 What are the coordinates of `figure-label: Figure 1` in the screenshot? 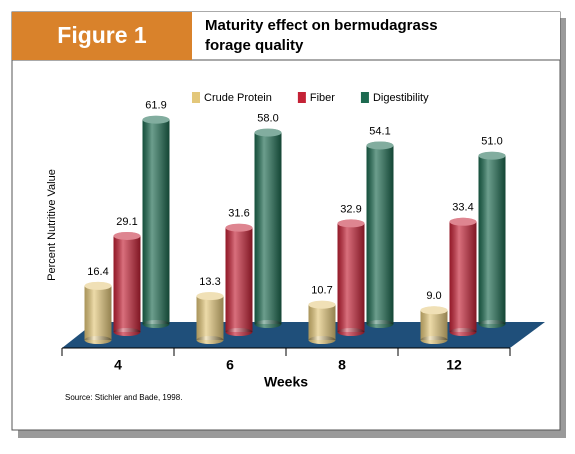 It's located at (102, 35).